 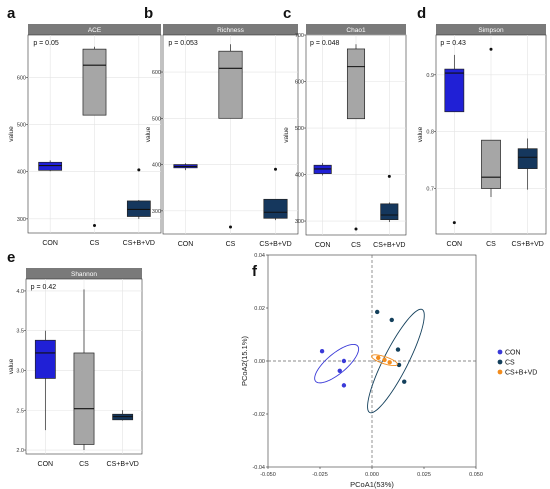 What do you see at coordinates (11, 13) in the screenshot?
I see `panel-letter: a` at bounding box center [11, 13].